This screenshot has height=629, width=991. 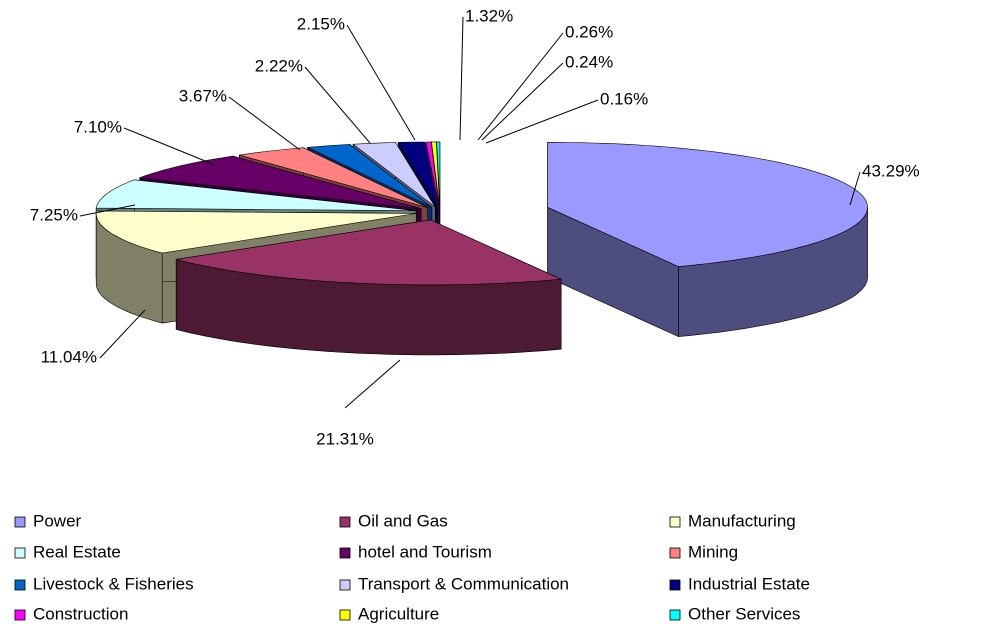 I want to click on legend-label: Industrial Estate, so click(x=749, y=583).